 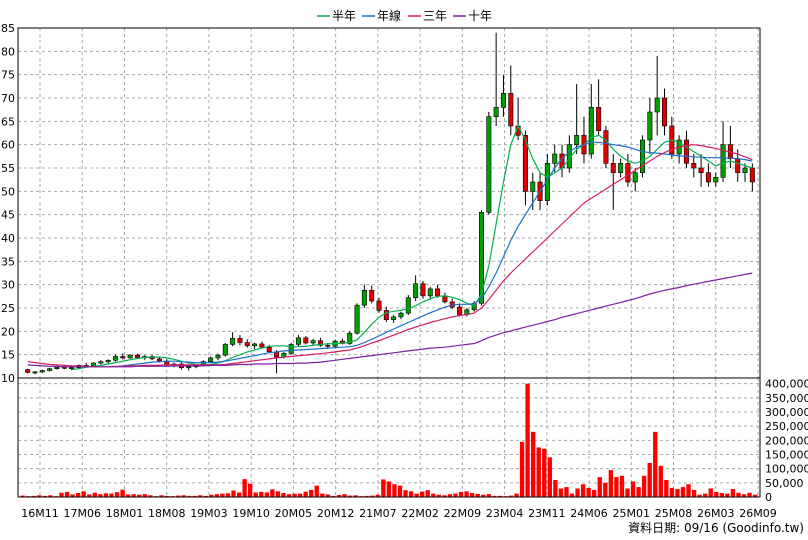 I want to click on price-tick-label: 15, so click(x=8, y=355).